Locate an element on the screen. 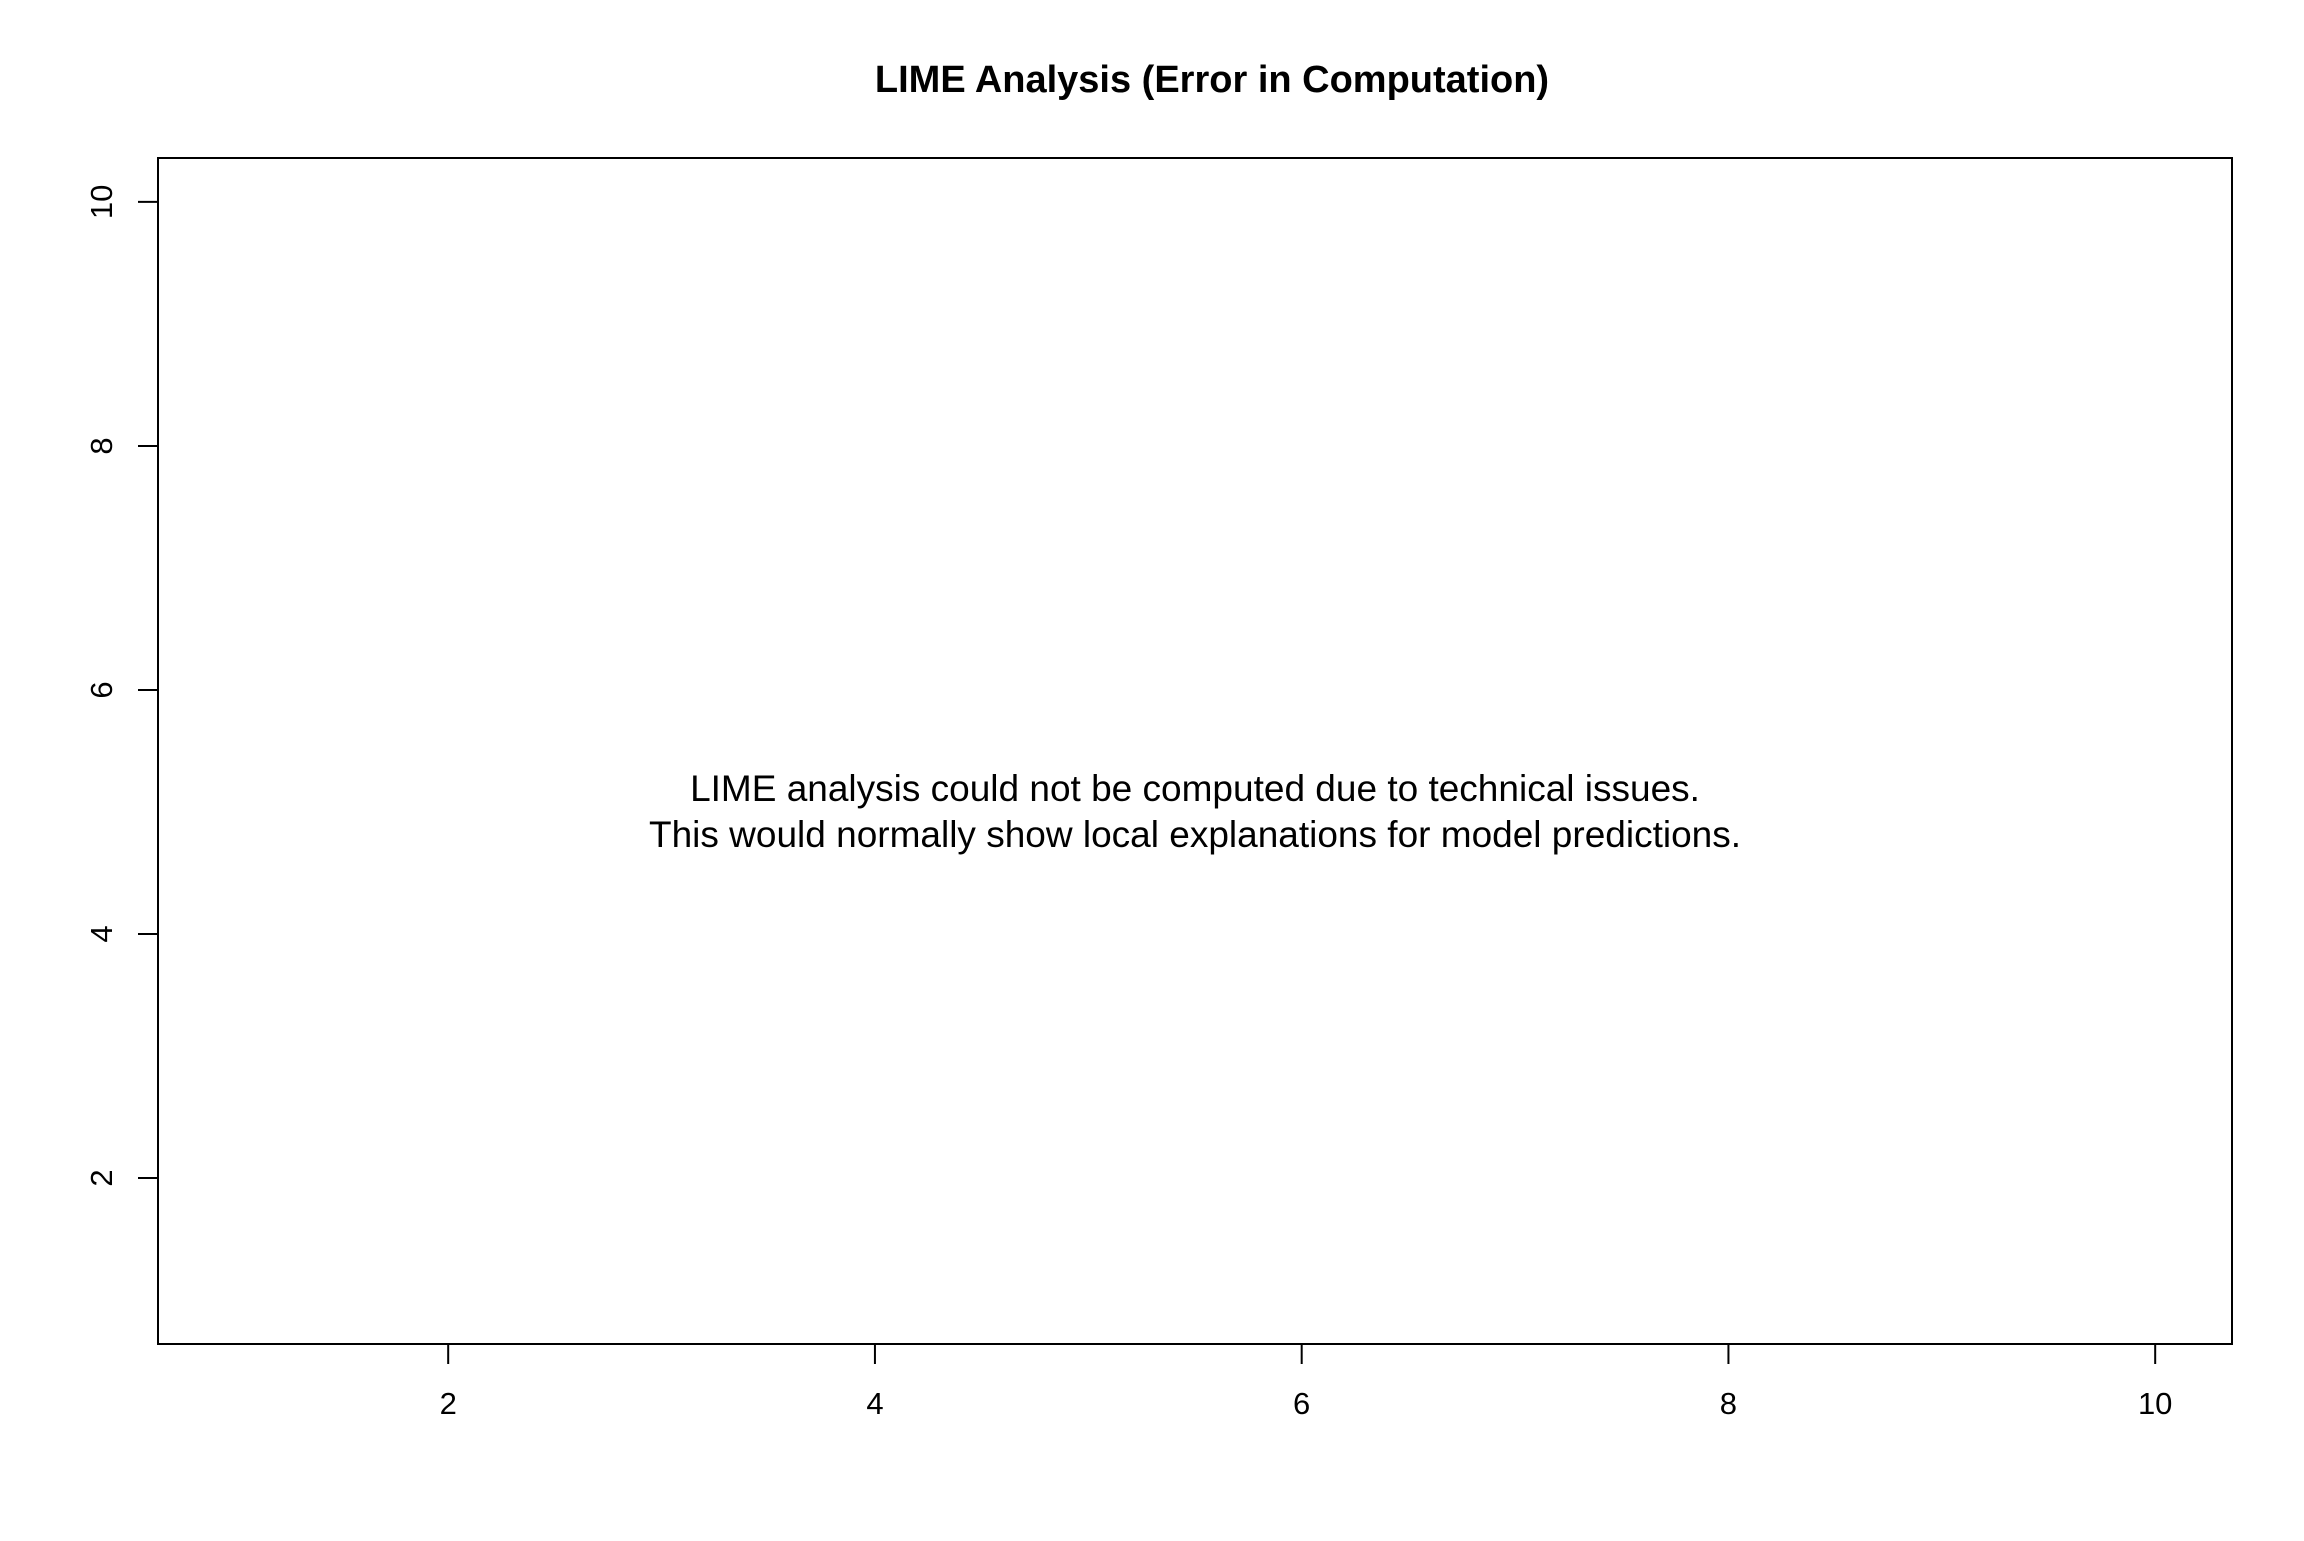  x-tick-label: 8 is located at coordinates (1728, 1403).